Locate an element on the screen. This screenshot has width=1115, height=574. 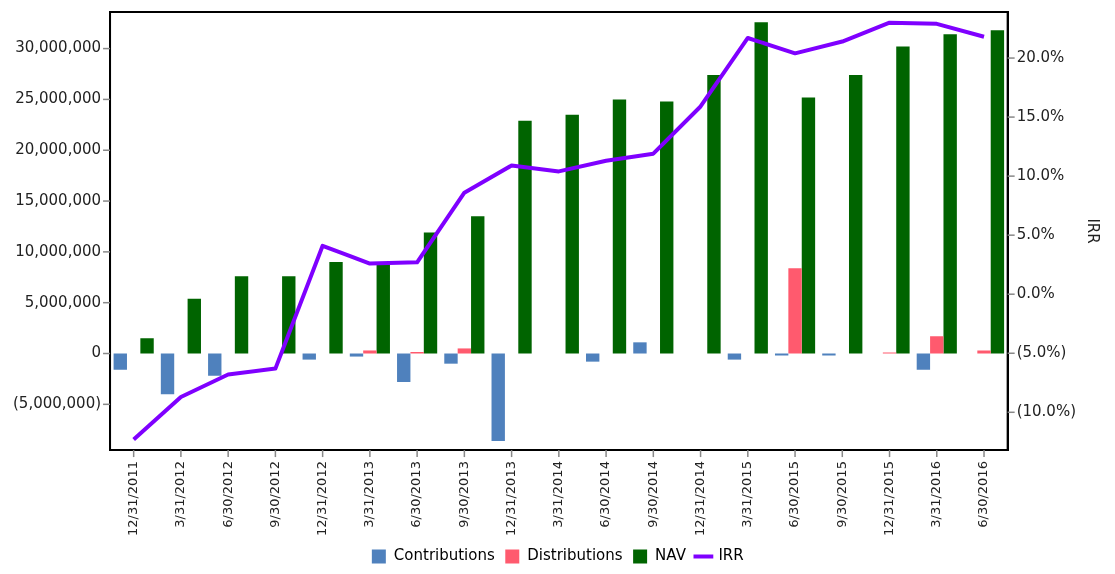
x-tick-label: 9/30/2015 is located at coordinates (841, 494).